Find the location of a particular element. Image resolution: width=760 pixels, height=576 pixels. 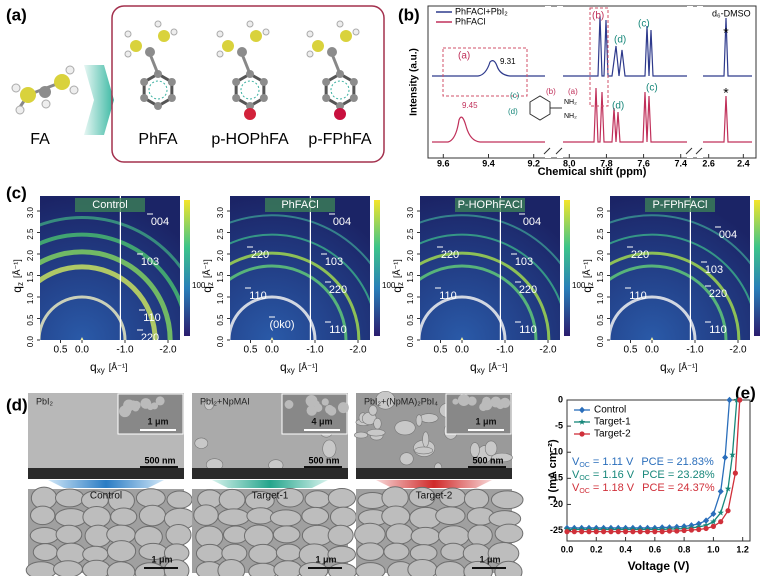

colorbar is located at coordinates (187, 268).